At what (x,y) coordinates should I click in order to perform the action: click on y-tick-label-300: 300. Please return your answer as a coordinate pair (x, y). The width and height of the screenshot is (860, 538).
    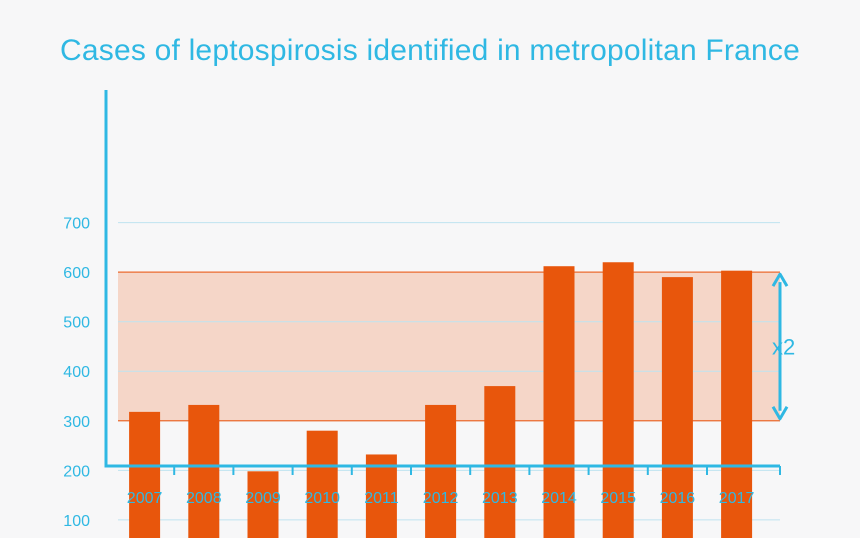
    Looking at the image, I should click on (76, 422).